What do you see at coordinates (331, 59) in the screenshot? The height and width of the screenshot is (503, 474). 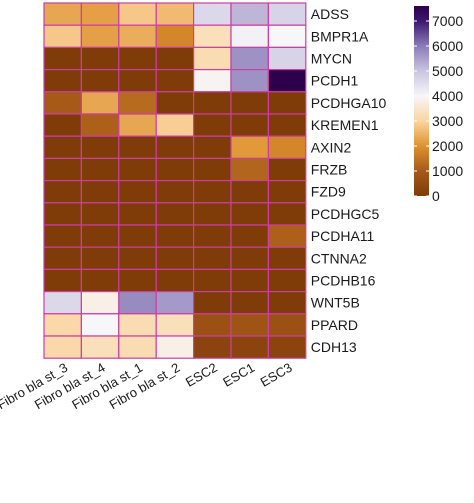 I see `row-label: MYCN` at bounding box center [331, 59].